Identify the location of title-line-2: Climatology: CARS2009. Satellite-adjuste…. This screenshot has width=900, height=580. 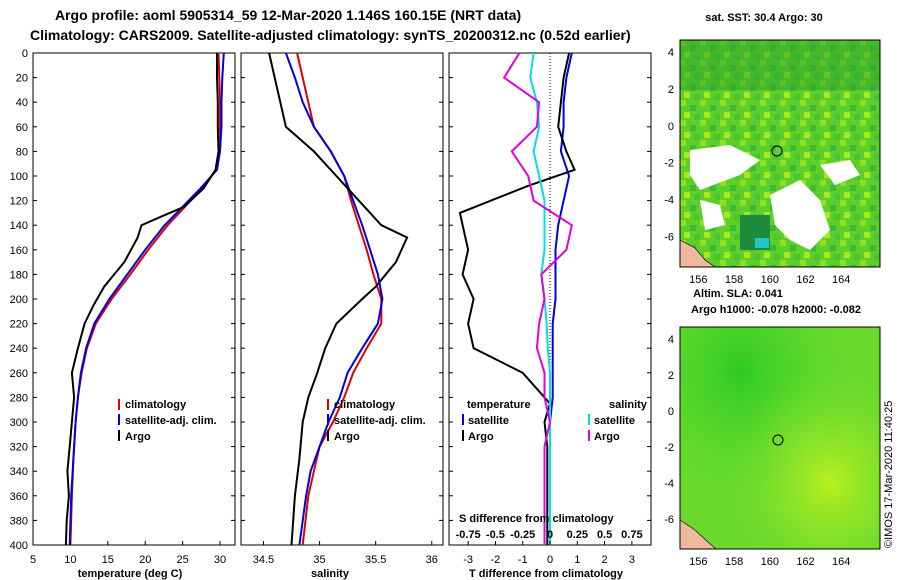
(330, 35).